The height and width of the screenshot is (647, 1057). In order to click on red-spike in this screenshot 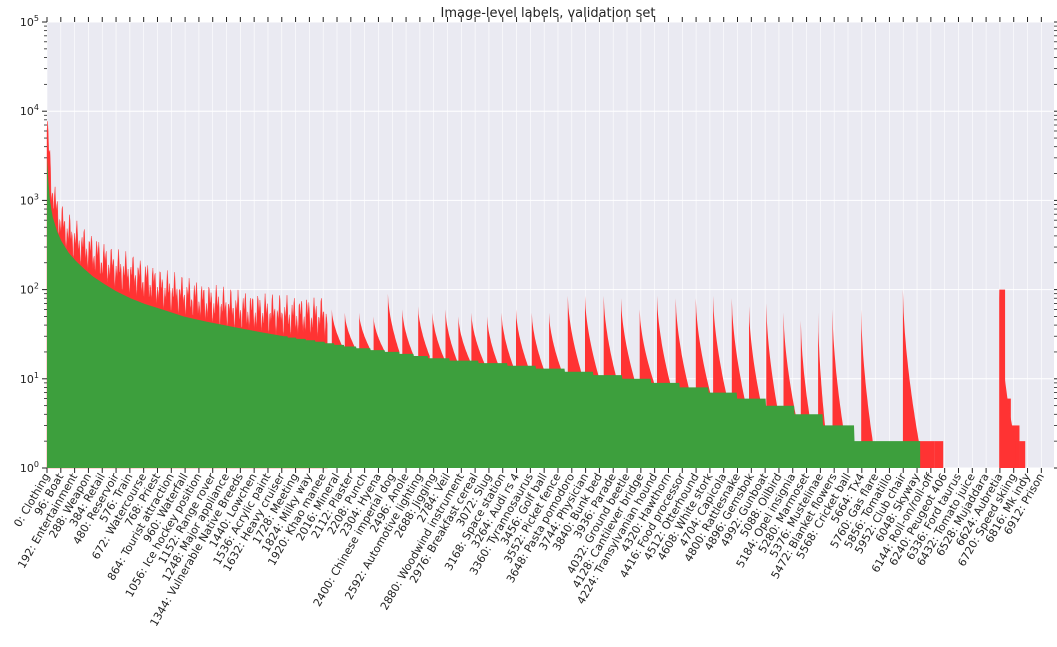, I will do `click(1007, 378)`.